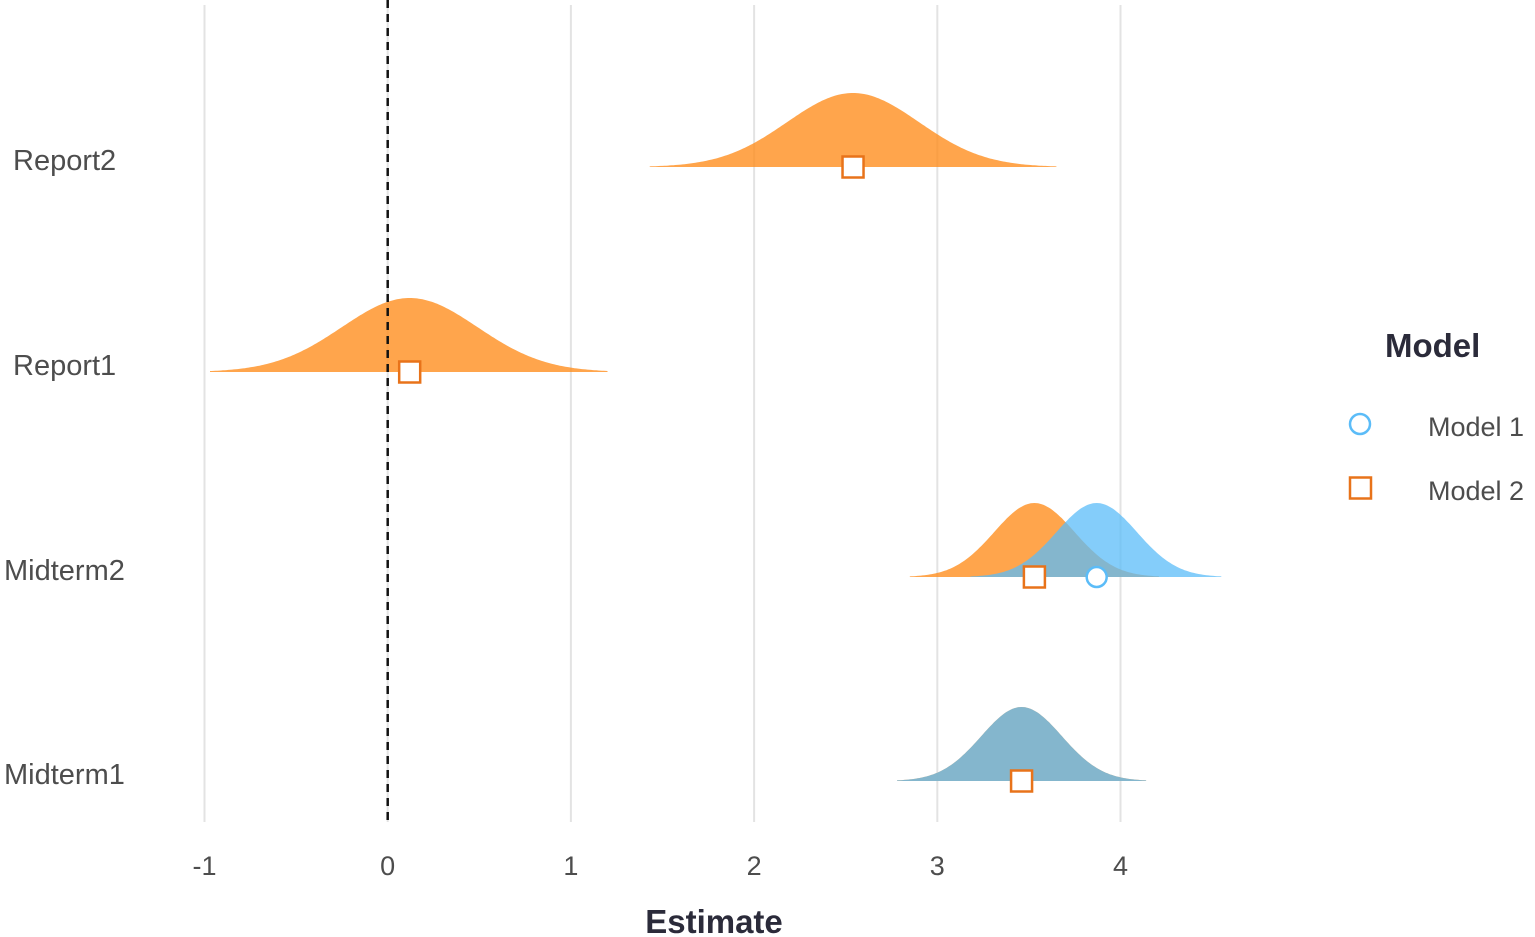 The width and height of the screenshot is (1535, 937). What do you see at coordinates (1096, 540) in the screenshot?
I see `density-model-1-midterm2` at bounding box center [1096, 540].